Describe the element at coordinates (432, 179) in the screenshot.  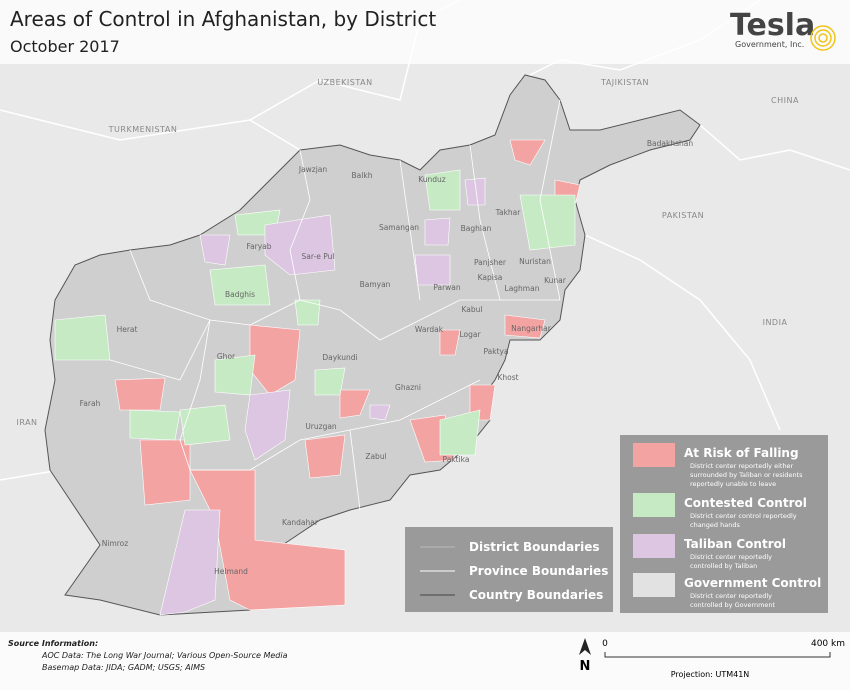
I see `province-label: Kunduz` at that location.